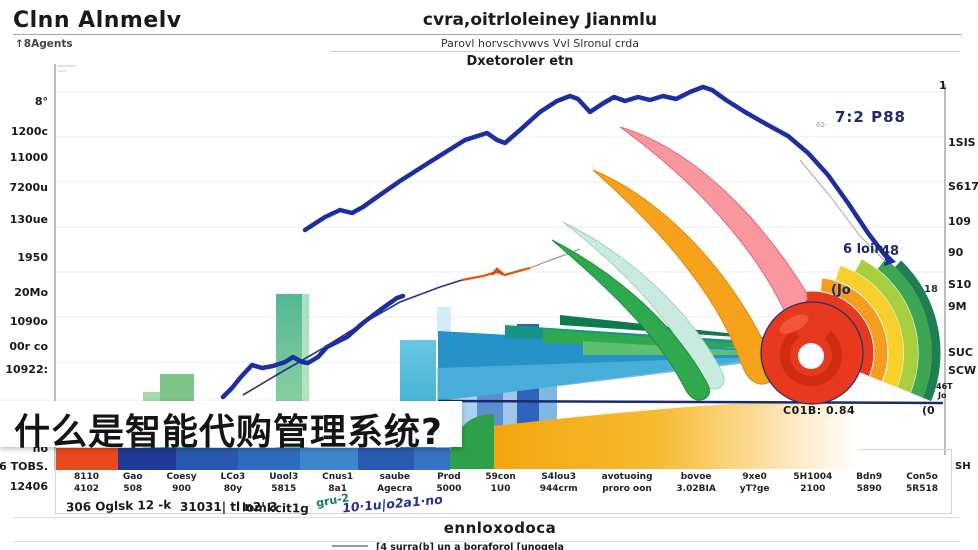 The height and width of the screenshot is (550, 978). I want to click on rainbow-arcs, so click(873, 330).